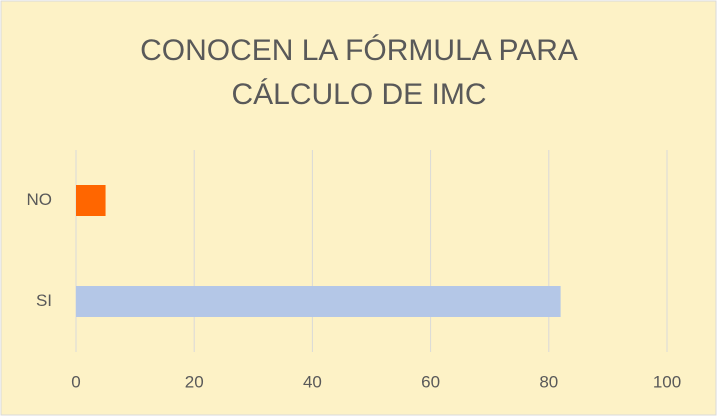 The width and height of the screenshot is (717, 416). I want to click on x-tick-label: 60, so click(430, 381).